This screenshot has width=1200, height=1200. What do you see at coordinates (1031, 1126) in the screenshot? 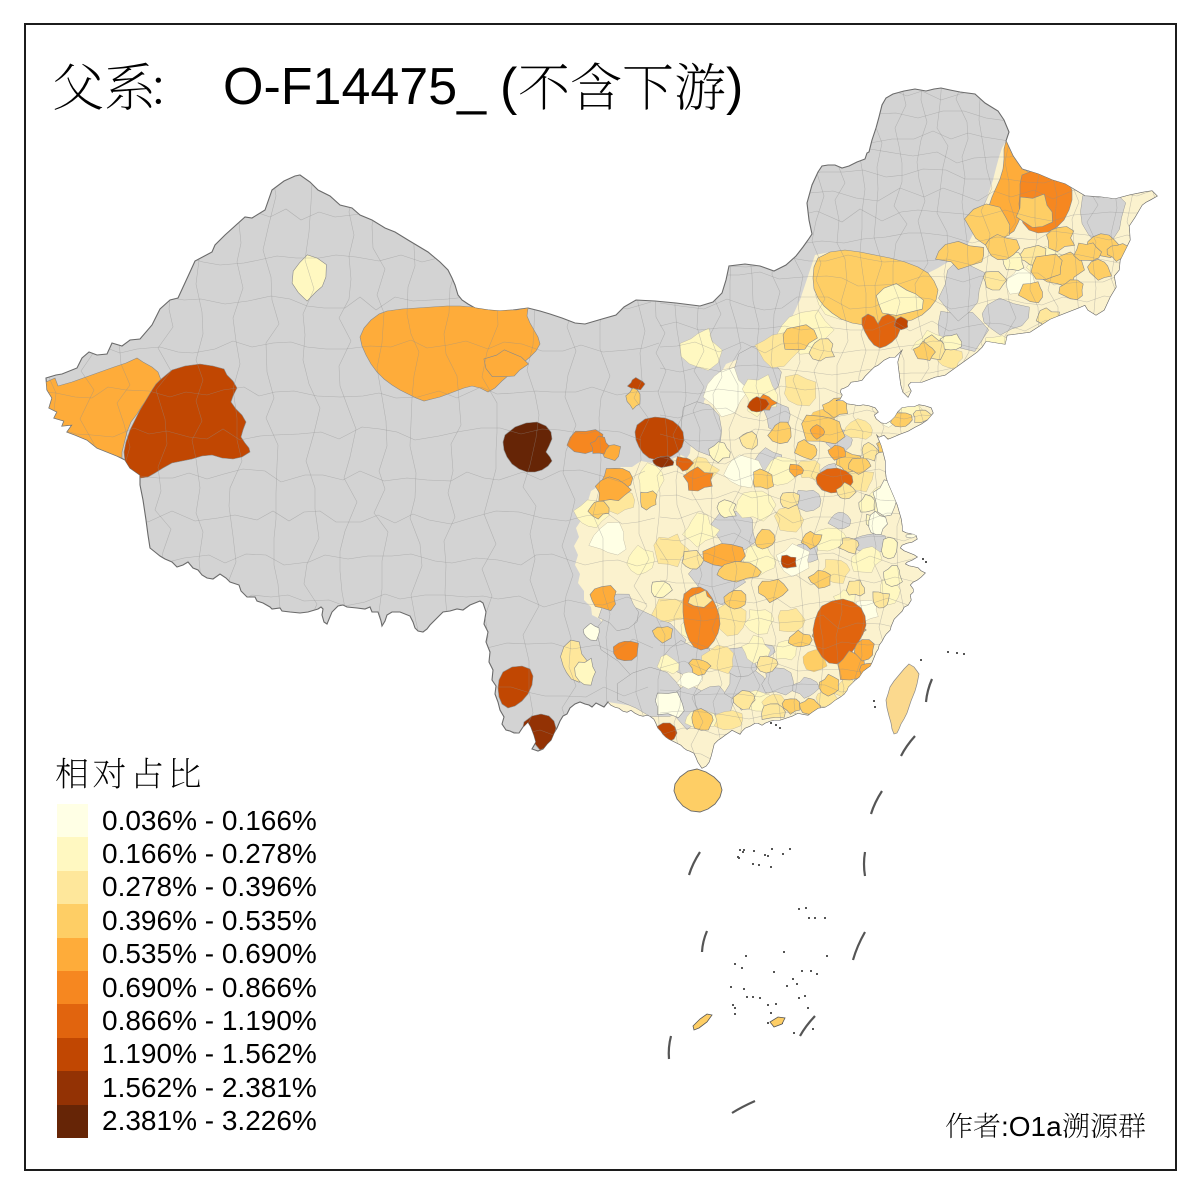
I see `svg-text: :O1a` at bounding box center [1031, 1126].